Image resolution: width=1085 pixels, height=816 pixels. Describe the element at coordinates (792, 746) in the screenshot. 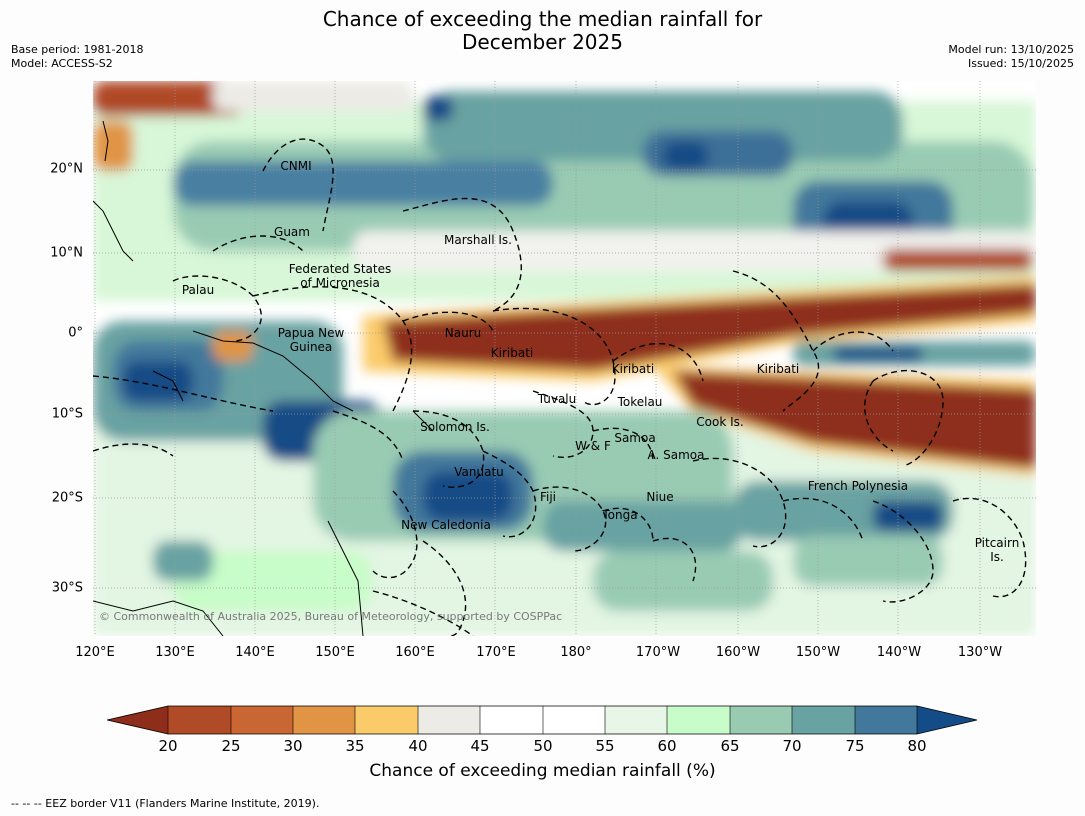

I see `colorbar-tick-70: 70` at that location.